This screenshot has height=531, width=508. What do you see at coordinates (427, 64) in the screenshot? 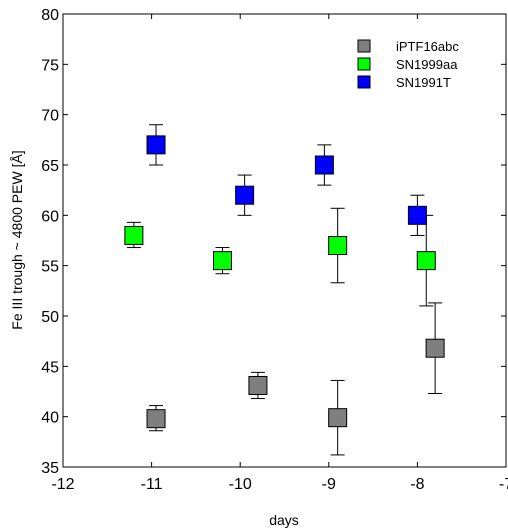
I see `legend-label: SN1999aa` at bounding box center [427, 64].